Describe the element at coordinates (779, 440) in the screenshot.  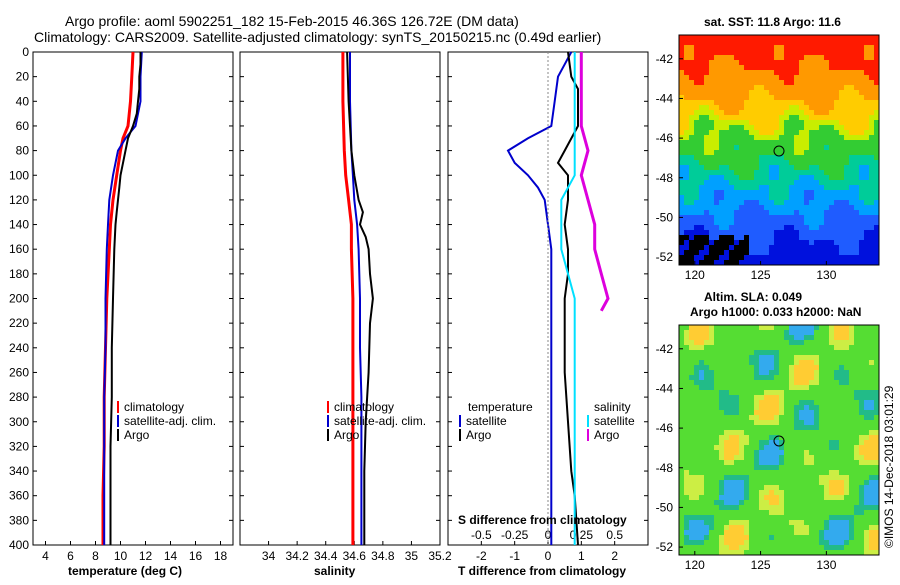
I see `sla-map-frame` at that location.